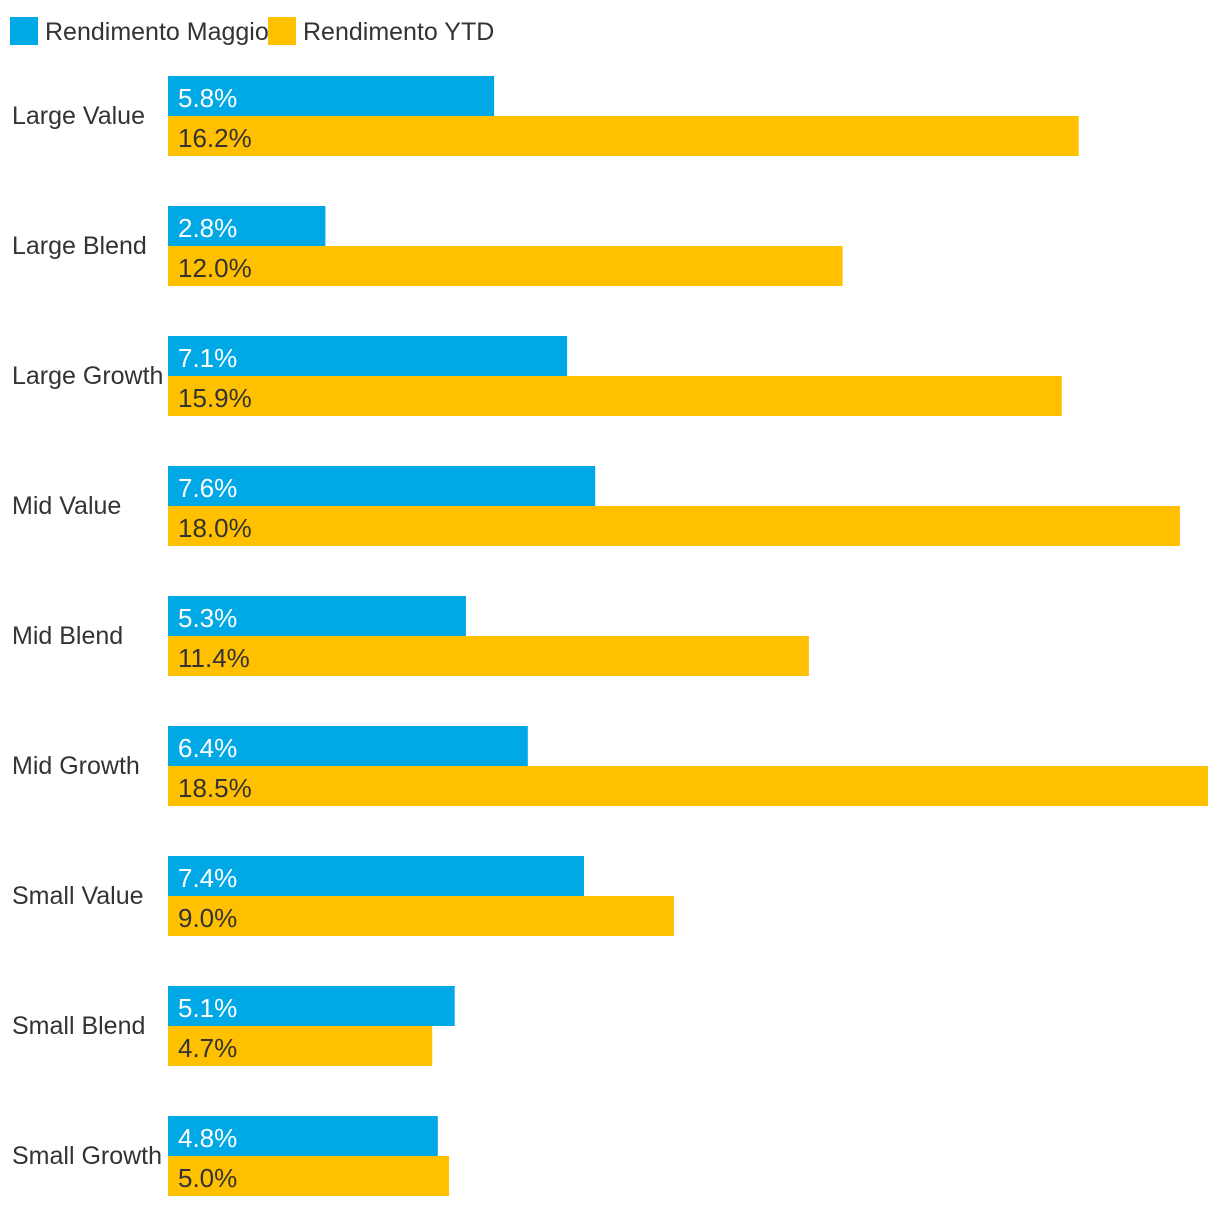 Image resolution: width=1220 pixels, height=1206 pixels. Describe the element at coordinates (79, 246) in the screenshot. I see `category-label: Large Blend` at that location.